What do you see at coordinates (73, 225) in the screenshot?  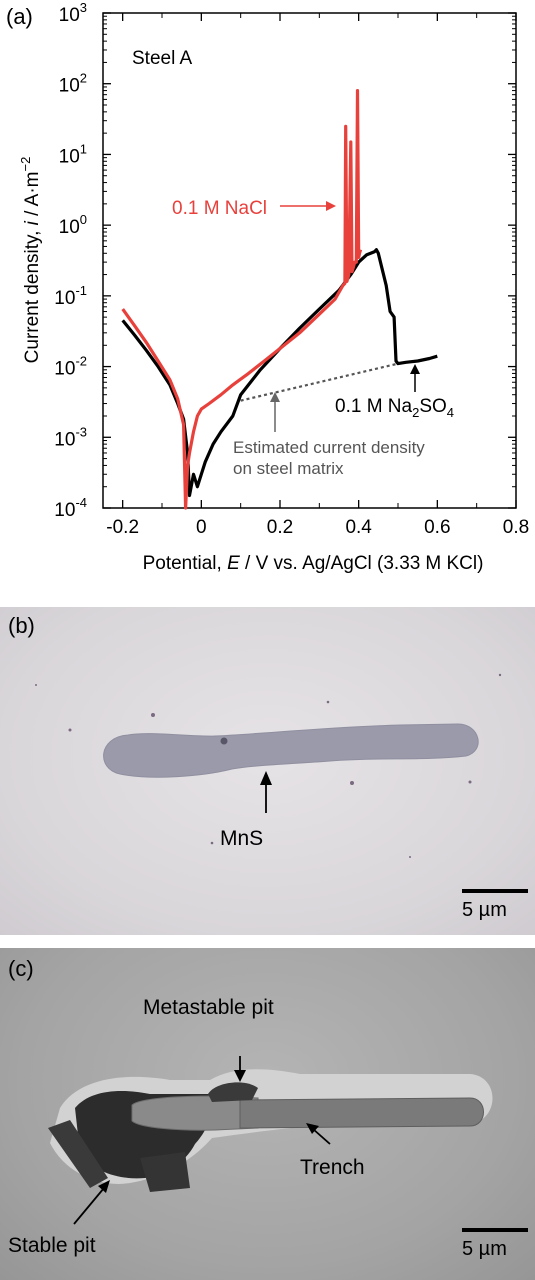 I see `y-tick-label: 10⁰` at bounding box center [73, 225].